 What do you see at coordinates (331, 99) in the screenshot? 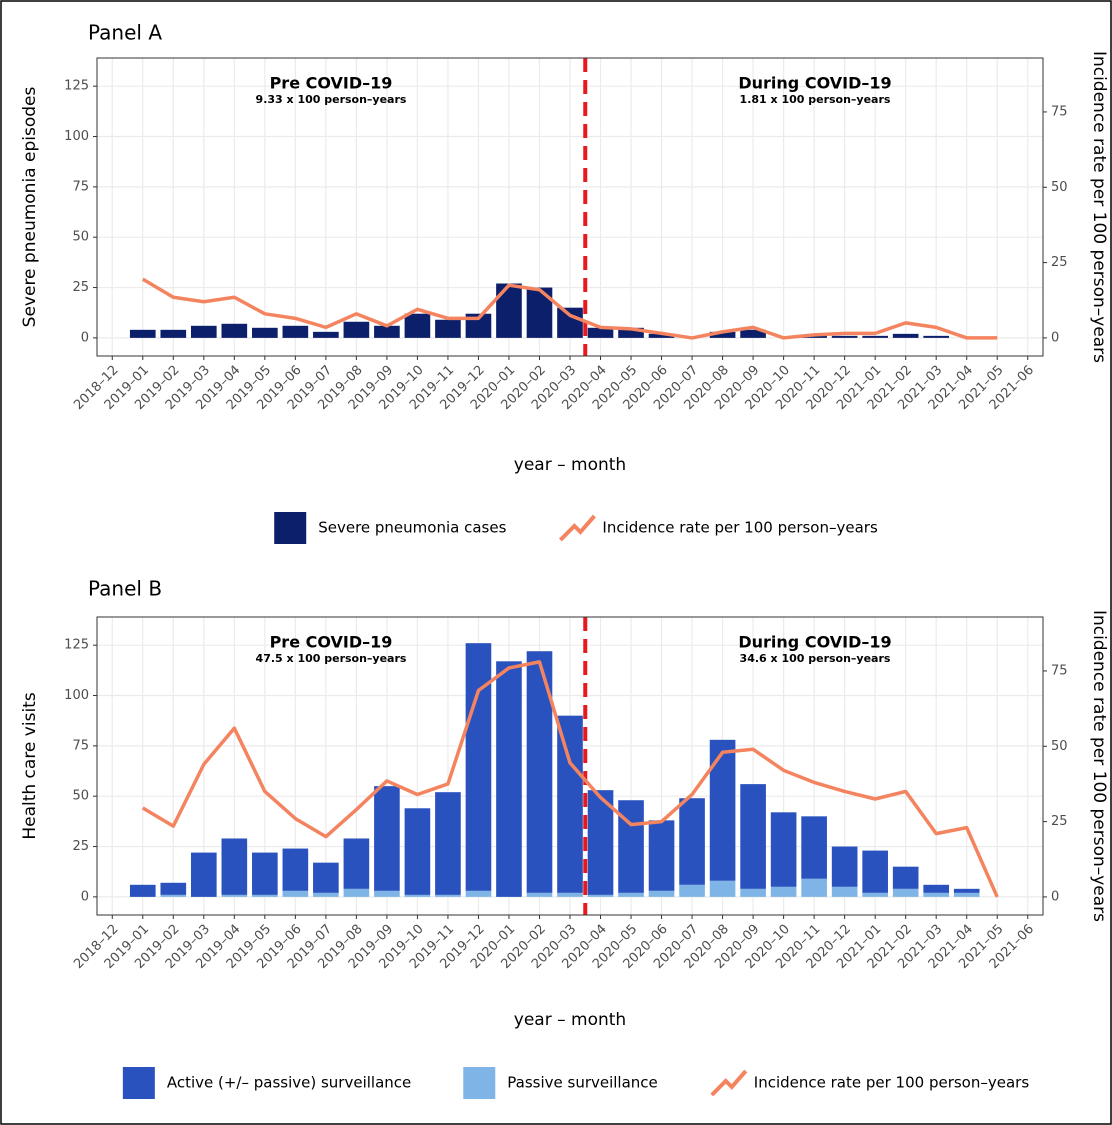
I see `annotation-subtitle: 9.33 x 100 person–years` at bounding box center [331, 99].